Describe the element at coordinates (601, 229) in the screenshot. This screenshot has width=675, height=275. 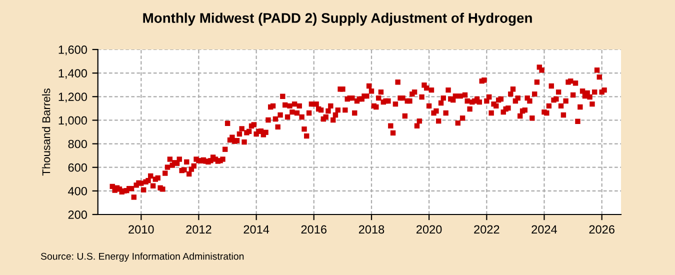
I see `x-tick-label: 2026` at that location.